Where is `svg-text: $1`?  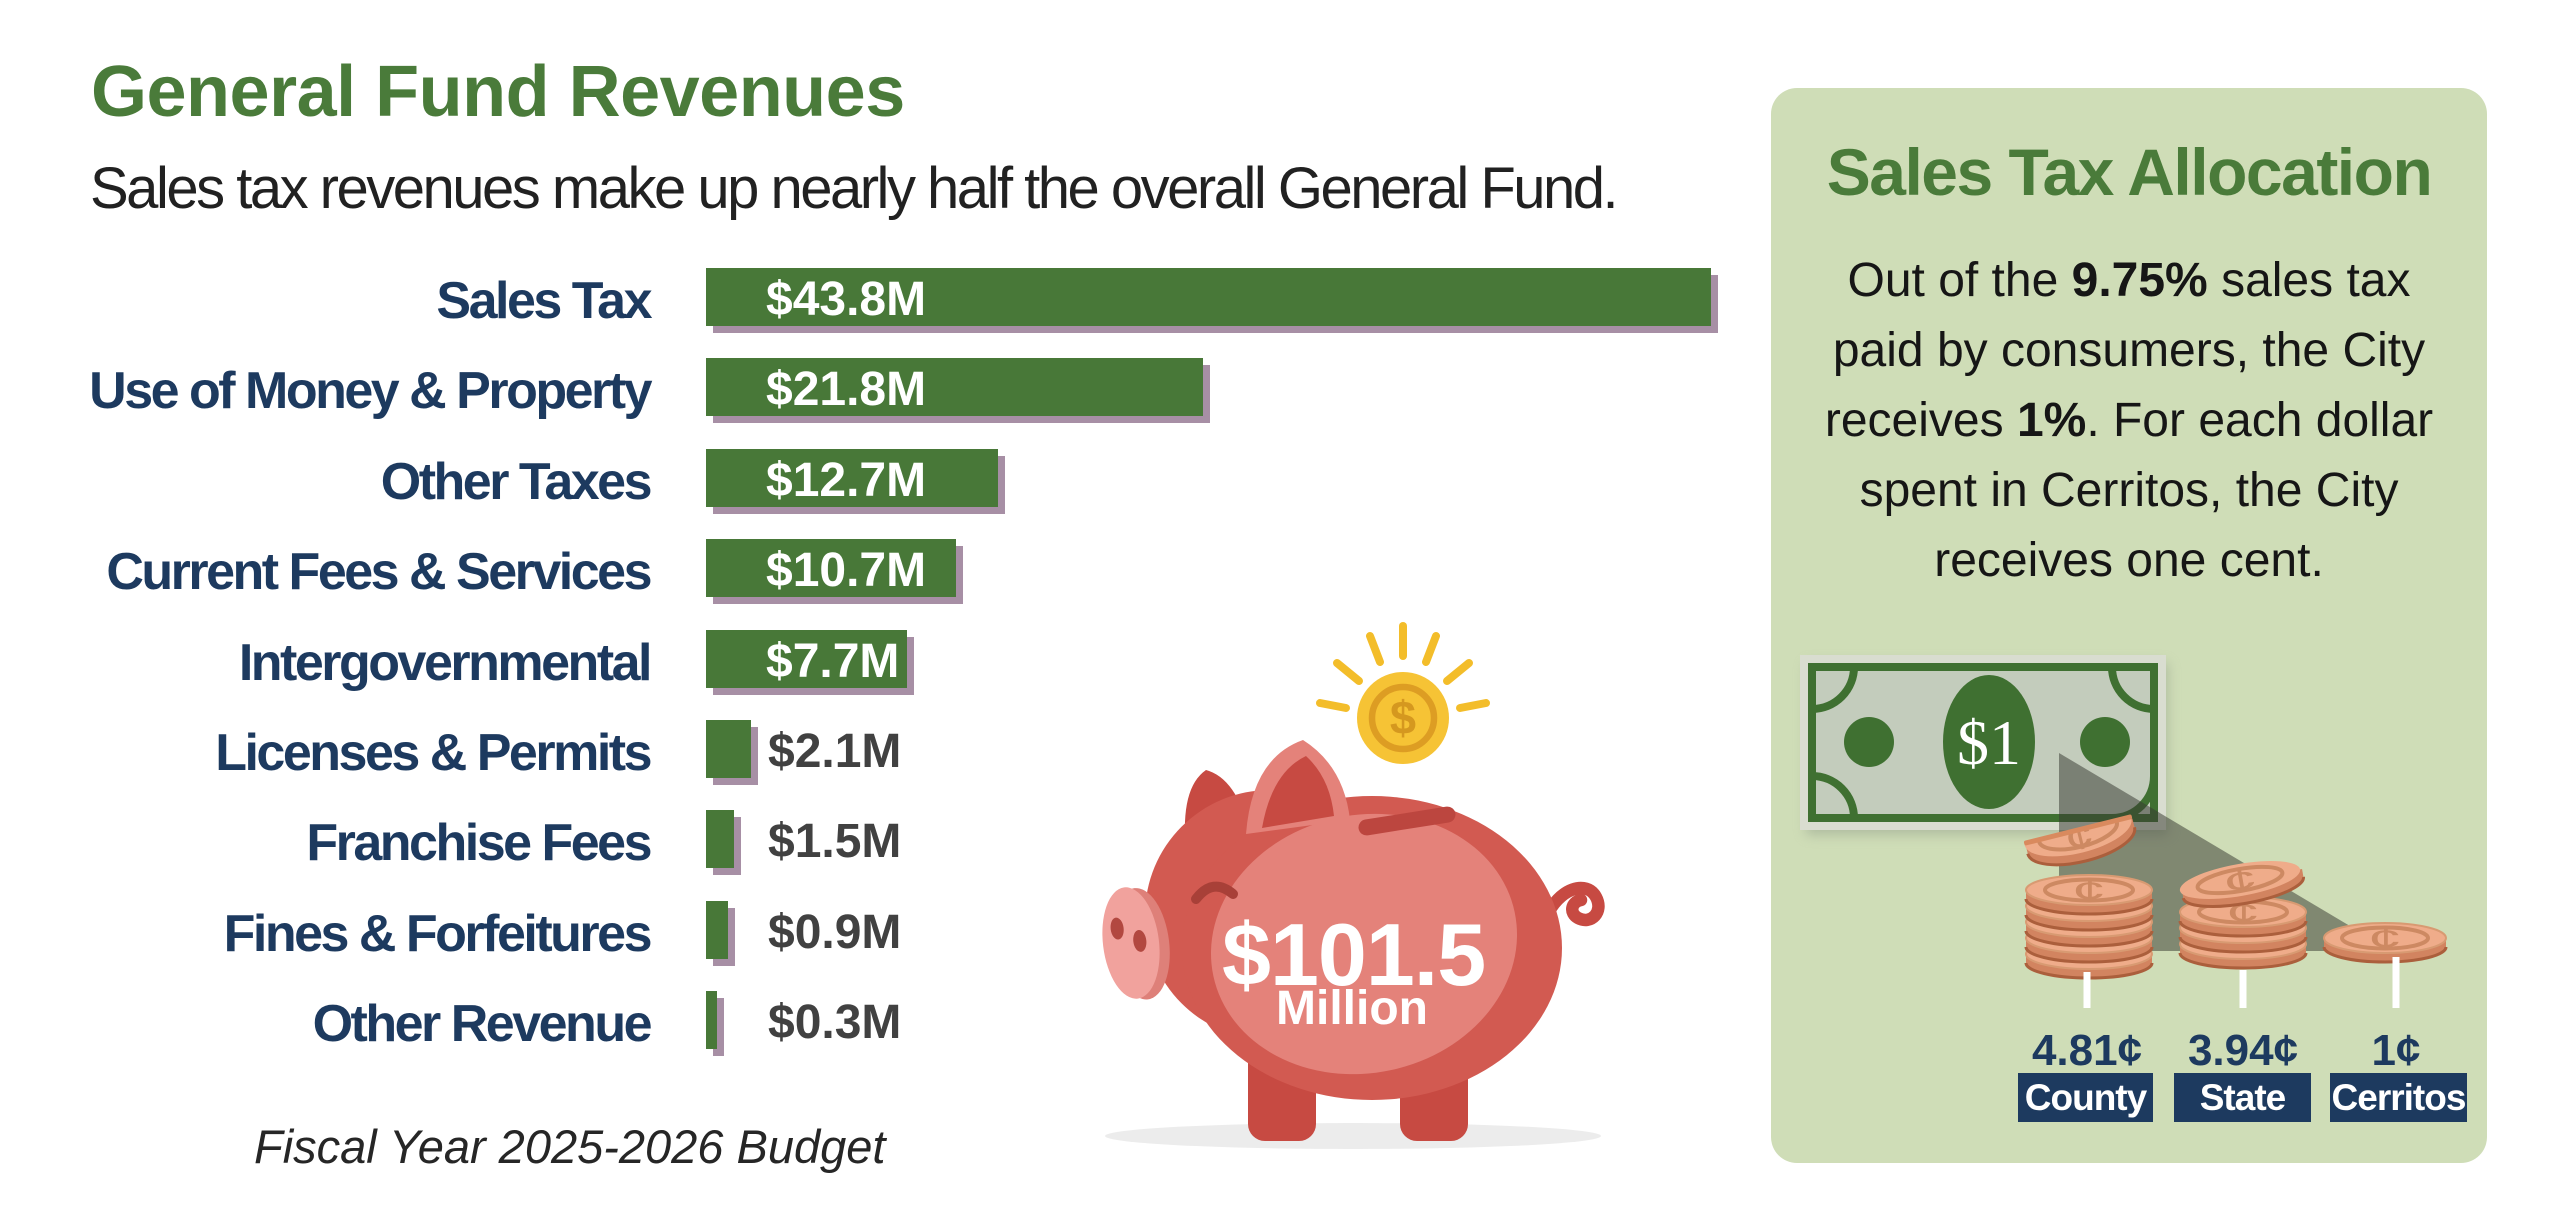
svg-text: $1 is located at coordinates (1989, 742).